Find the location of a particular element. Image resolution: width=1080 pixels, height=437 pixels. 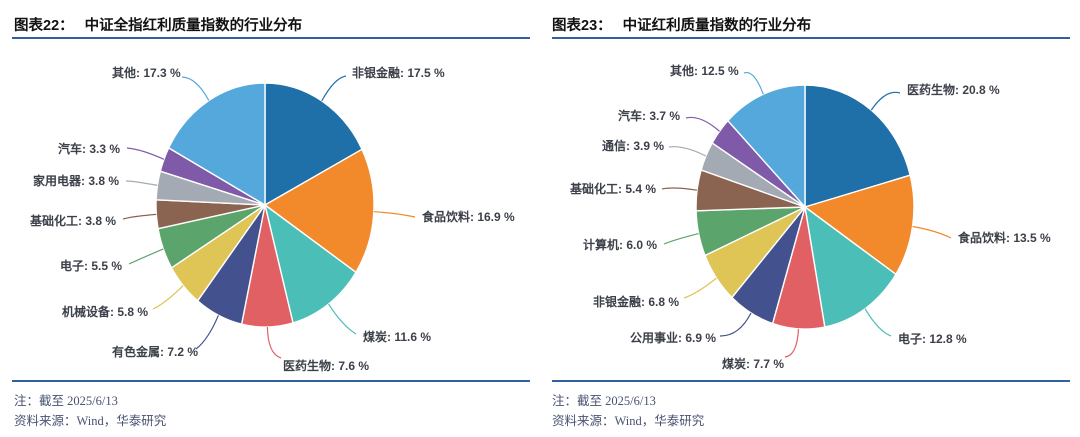

figure23-title-rule is located at coordinates (811, 38).